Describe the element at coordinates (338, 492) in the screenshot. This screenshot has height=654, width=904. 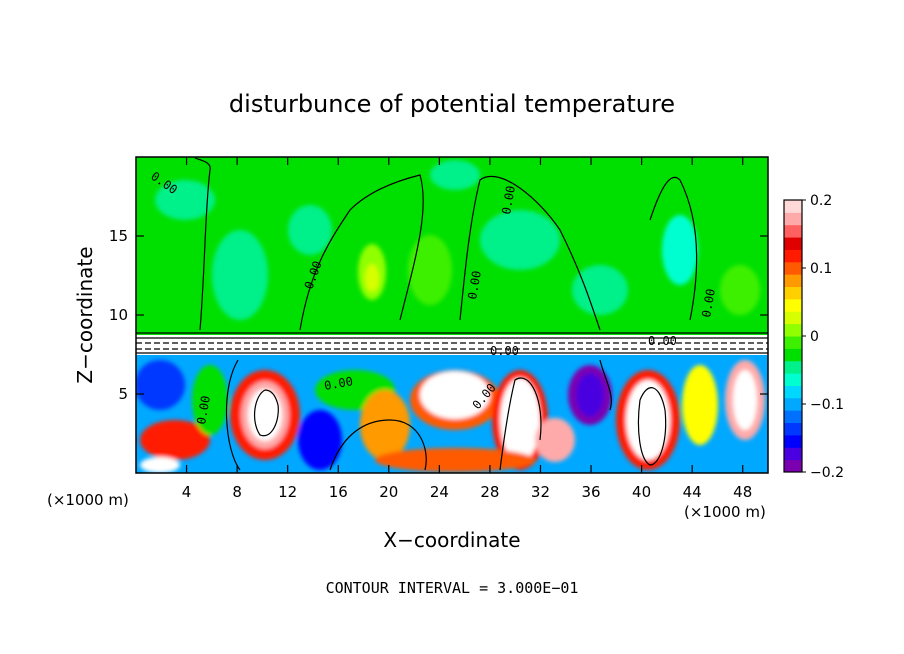
I see `x-tick-label: 16` at that location.